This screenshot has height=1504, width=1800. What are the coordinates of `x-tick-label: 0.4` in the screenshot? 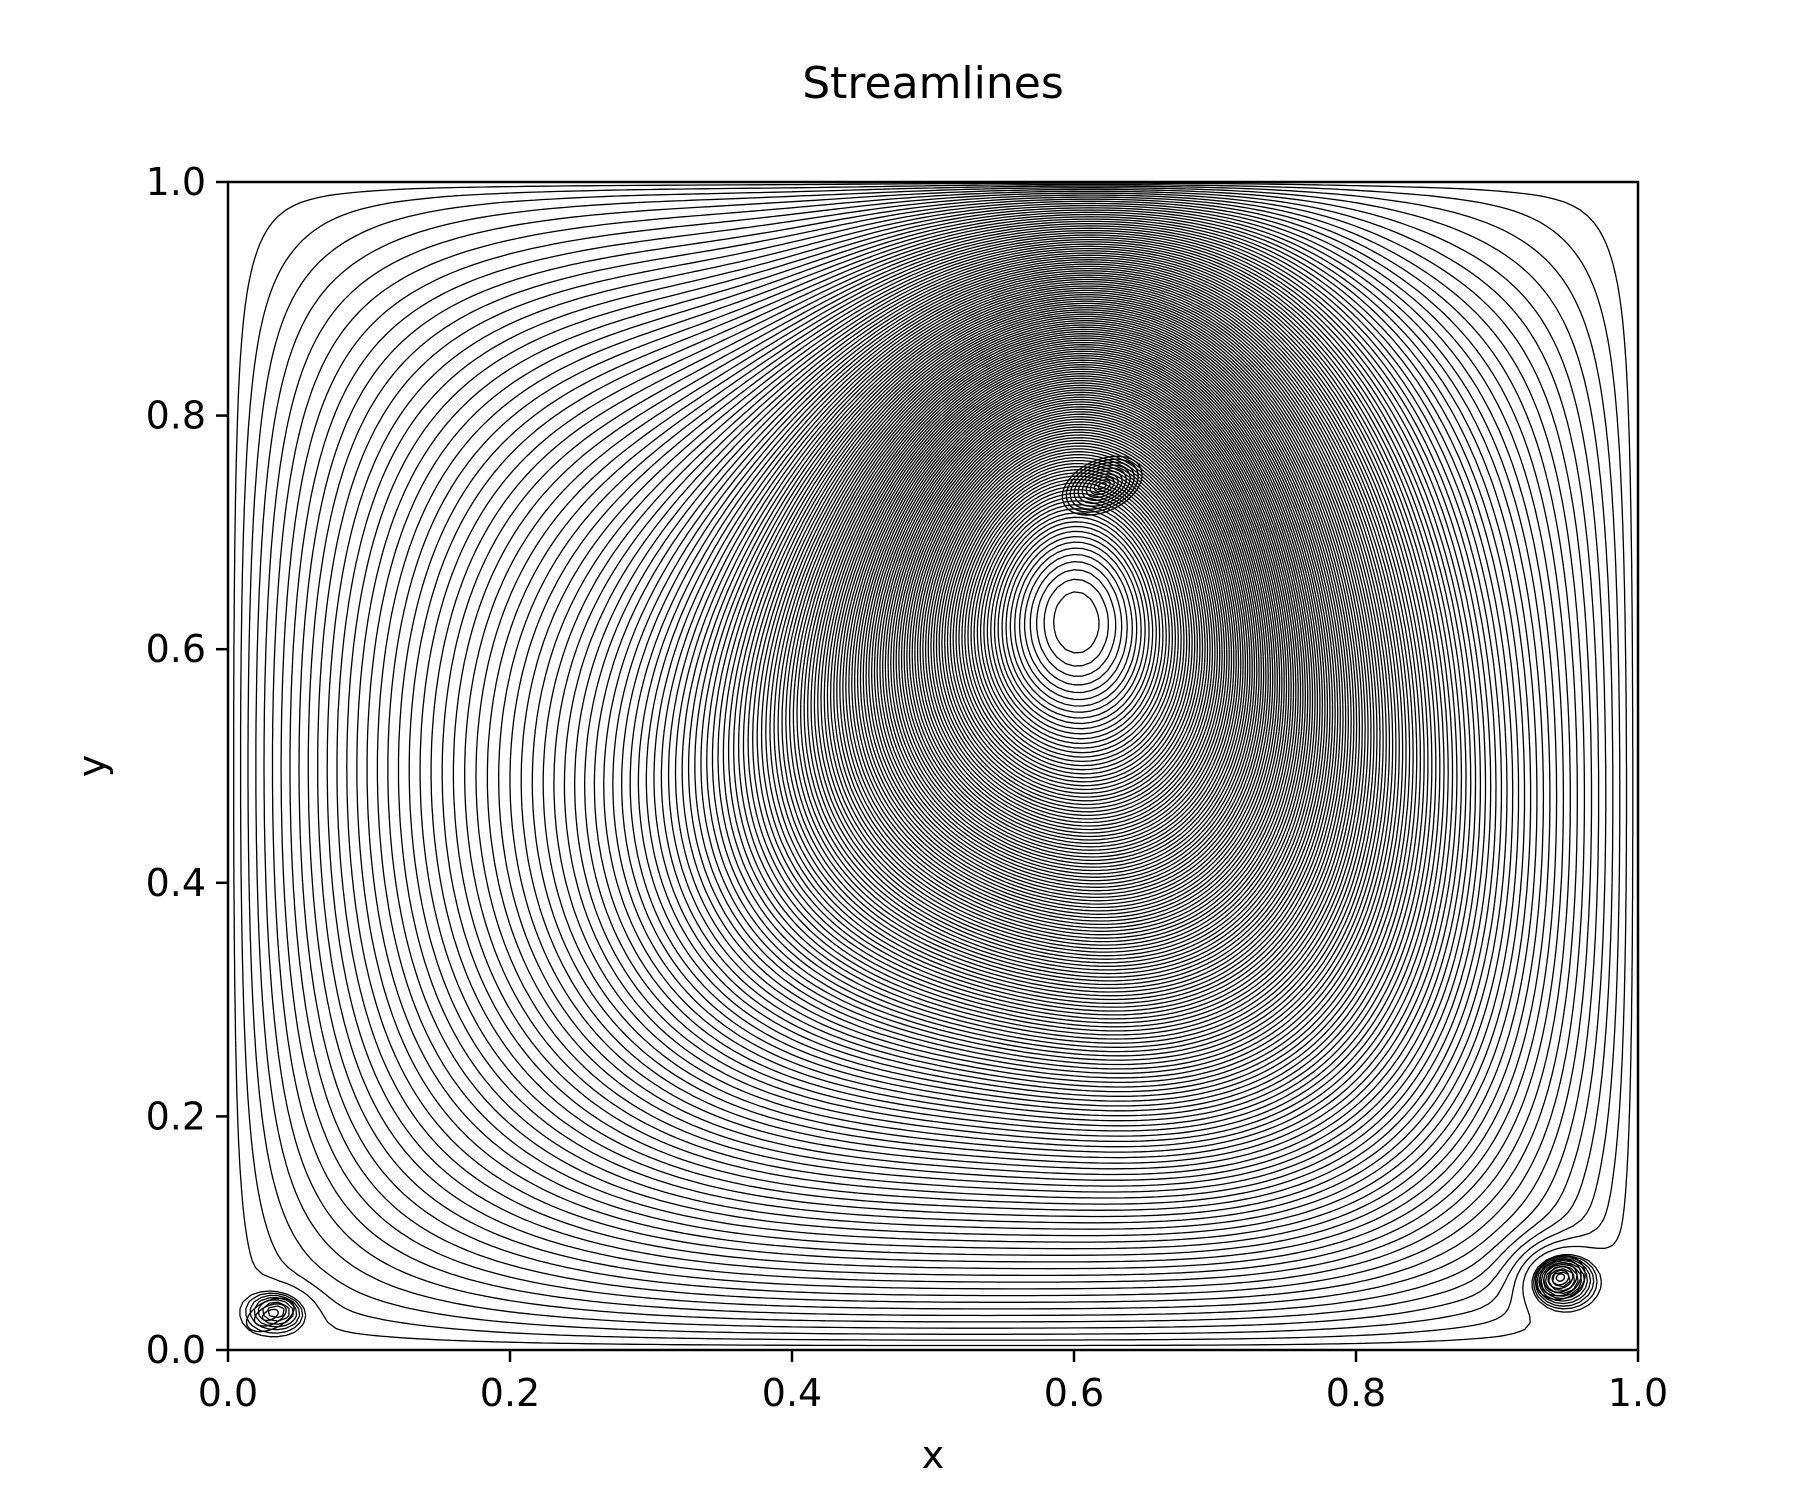 It's located at (792, 1393).